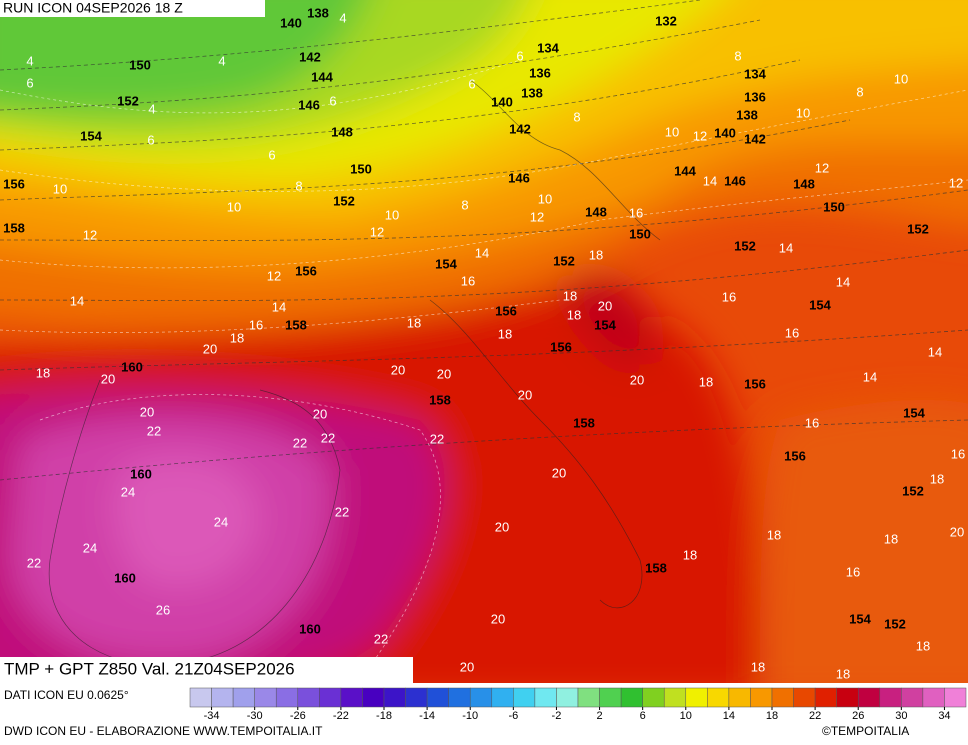  Describe the element at coordinates (163, 609) in the screenshot. I see `temperature-label: 26` at that location.